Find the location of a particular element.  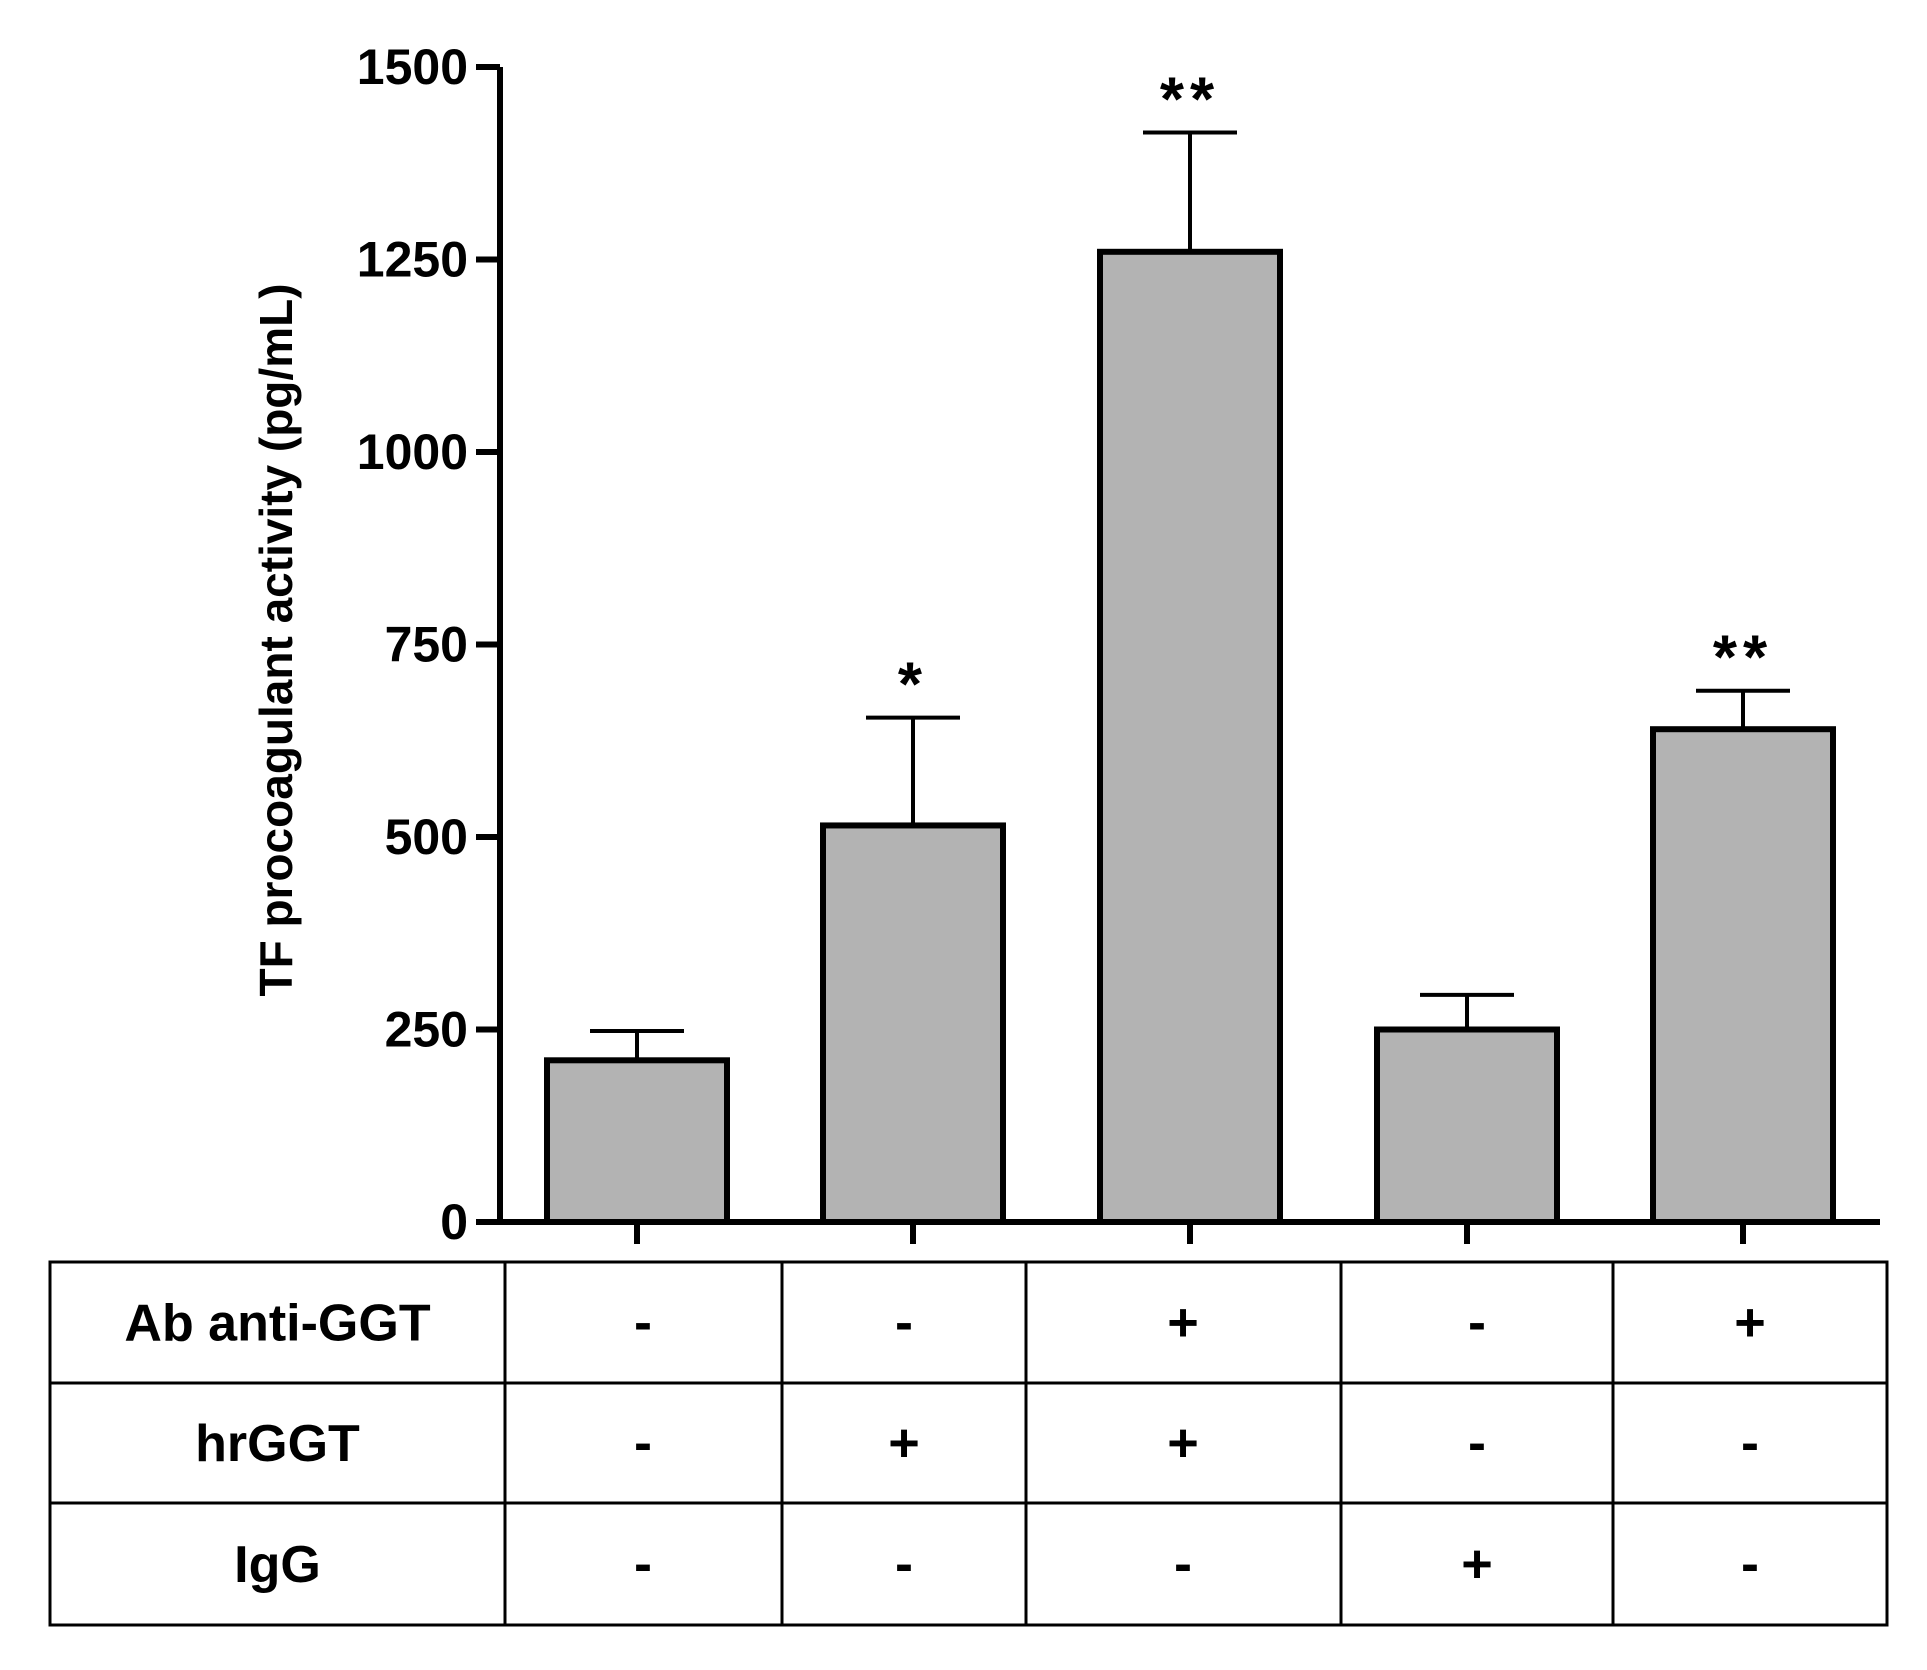

table-row-label: IgG is located at coordinates (277, 1565).